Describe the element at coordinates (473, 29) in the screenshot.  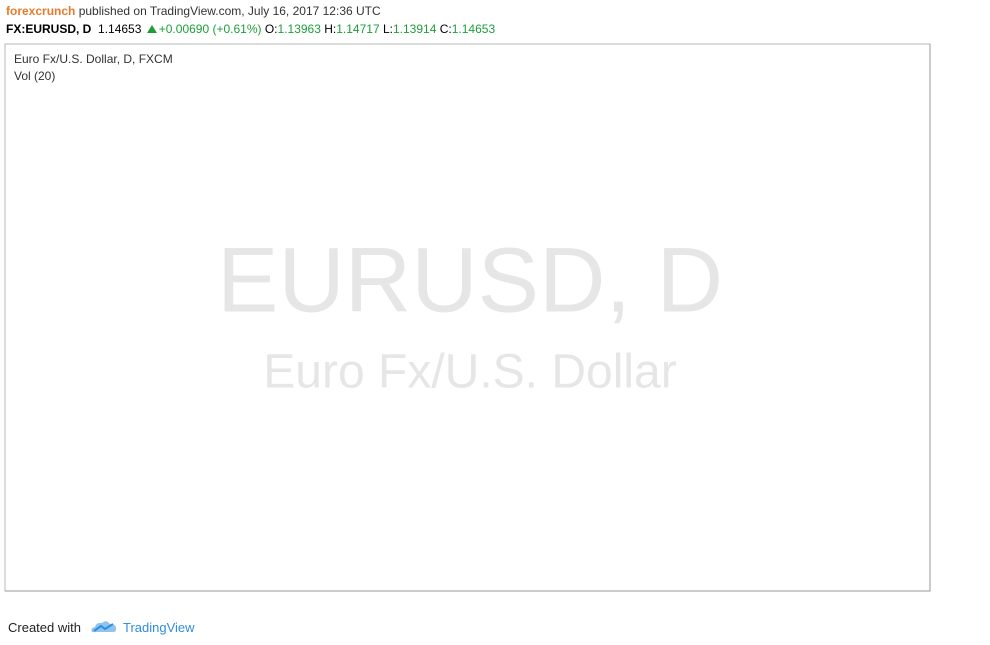
I see `c-value: 1.14653` at that location.